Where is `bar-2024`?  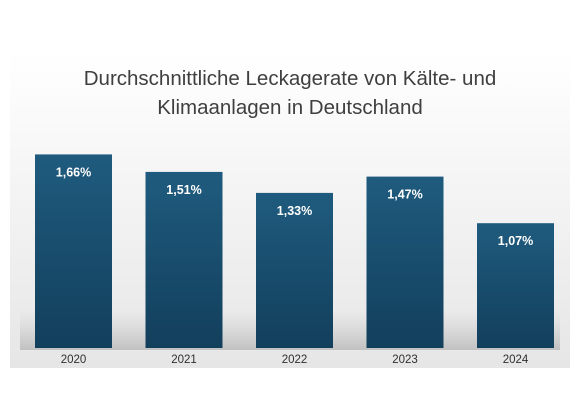
bar-2024 is located at coordinates (515, 285).